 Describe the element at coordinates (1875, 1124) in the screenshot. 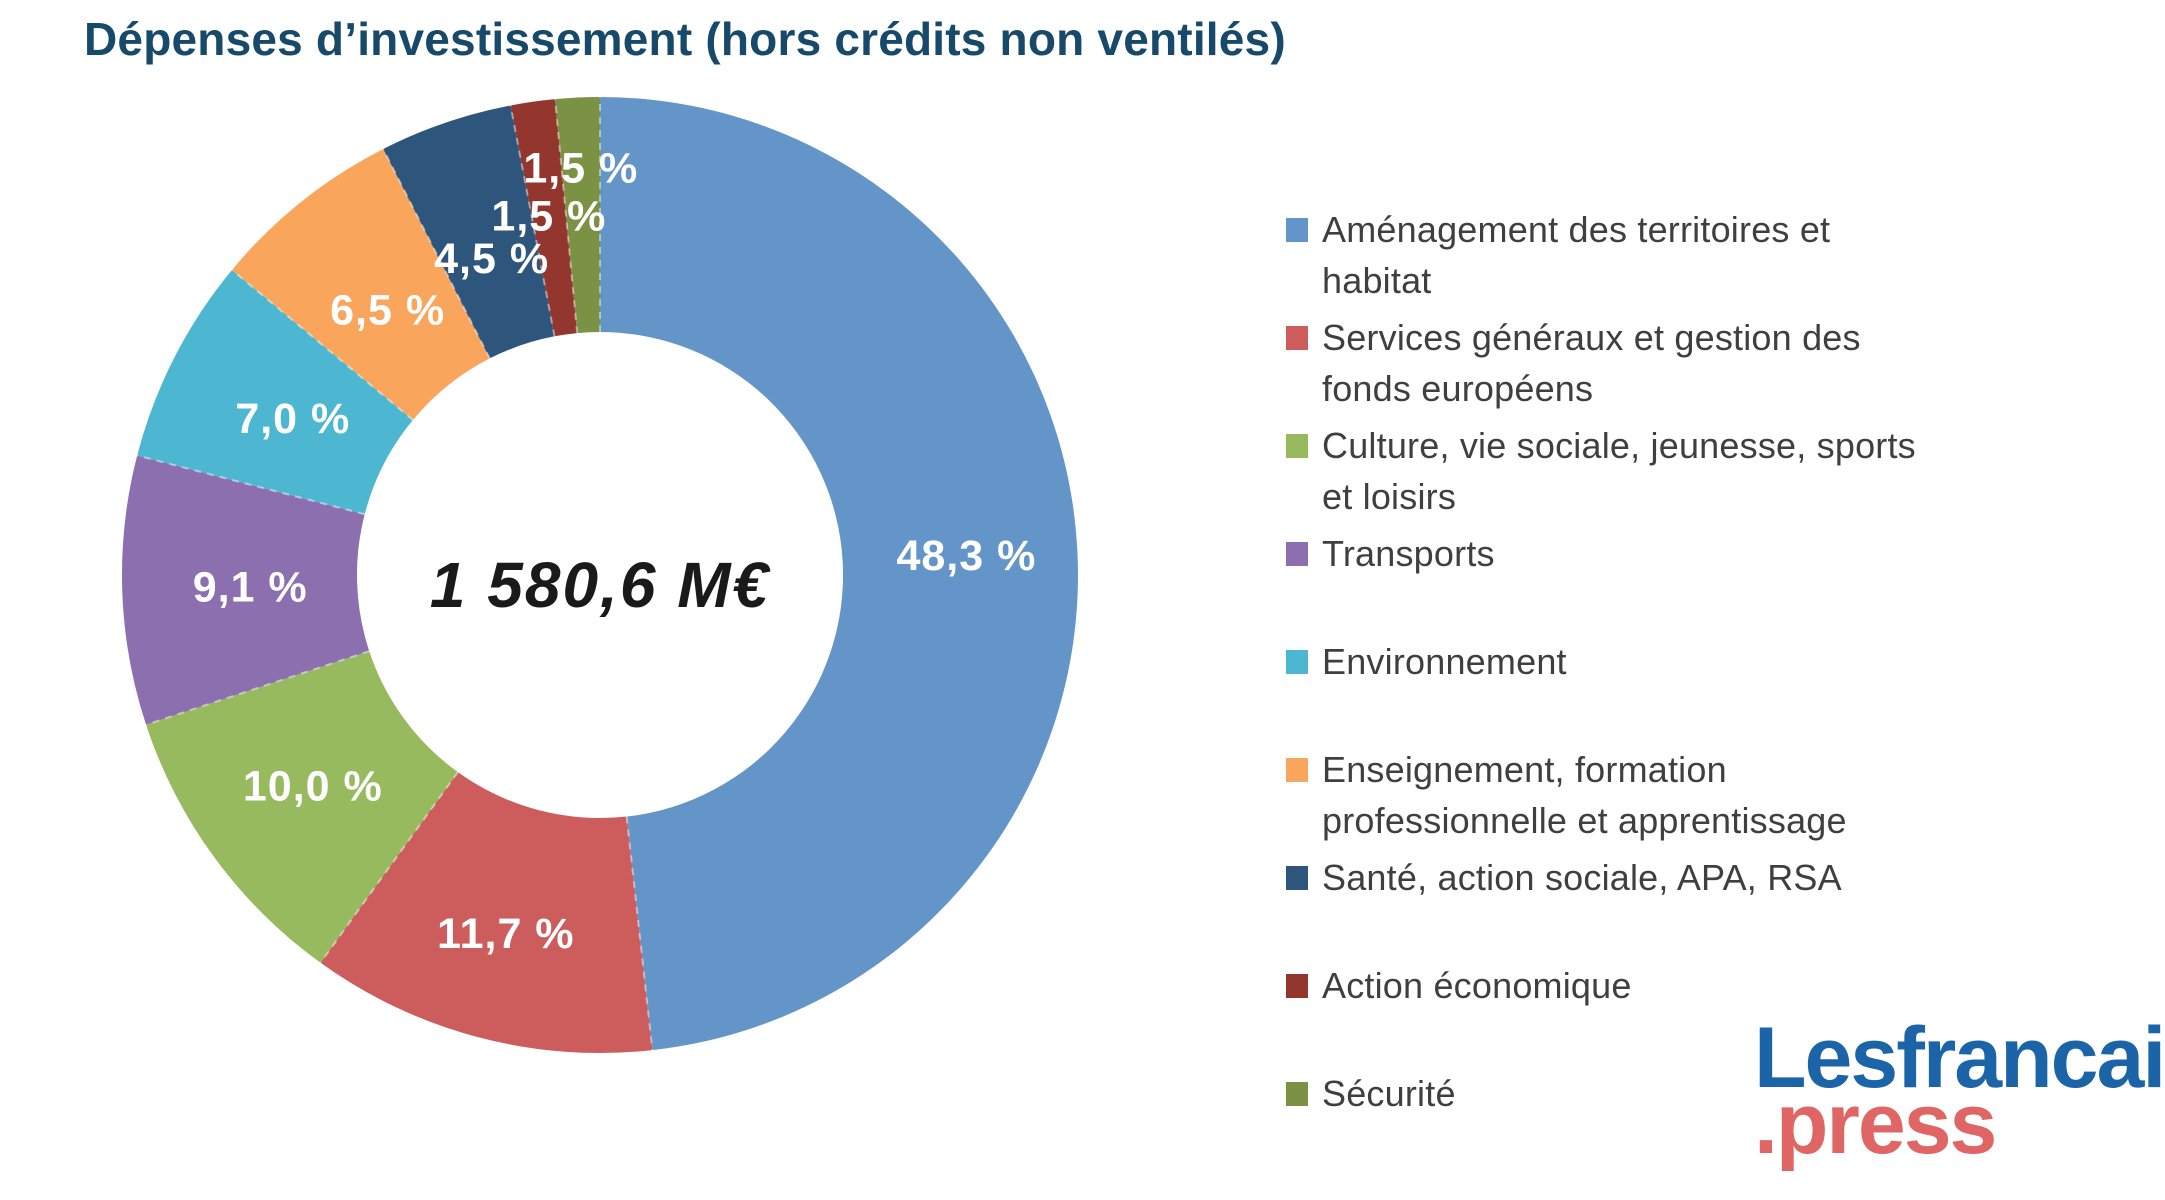

I see `logo-press-text: .press` at that location.